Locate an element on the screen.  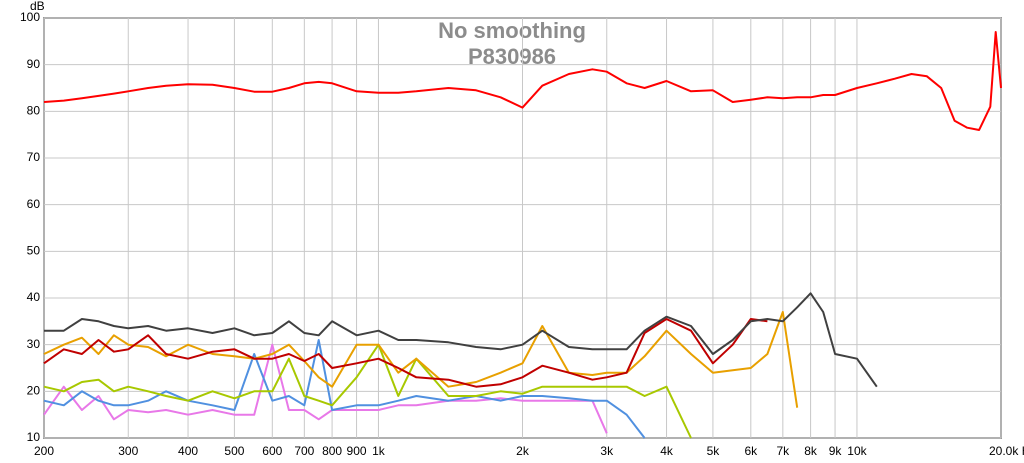
x-tick-label: 10k is located at coordinates (857, 451).